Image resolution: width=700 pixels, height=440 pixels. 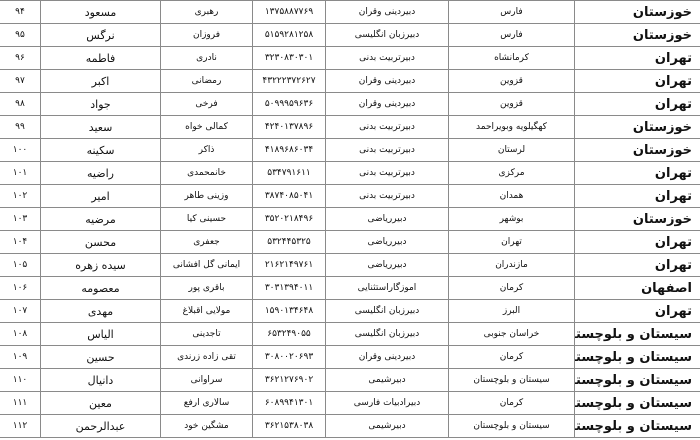 What do you see at coordinates (511, 334) in the screenshot?
I see `origin-province-cell: خراسان جنوبی` at bounding box center [511, 334].